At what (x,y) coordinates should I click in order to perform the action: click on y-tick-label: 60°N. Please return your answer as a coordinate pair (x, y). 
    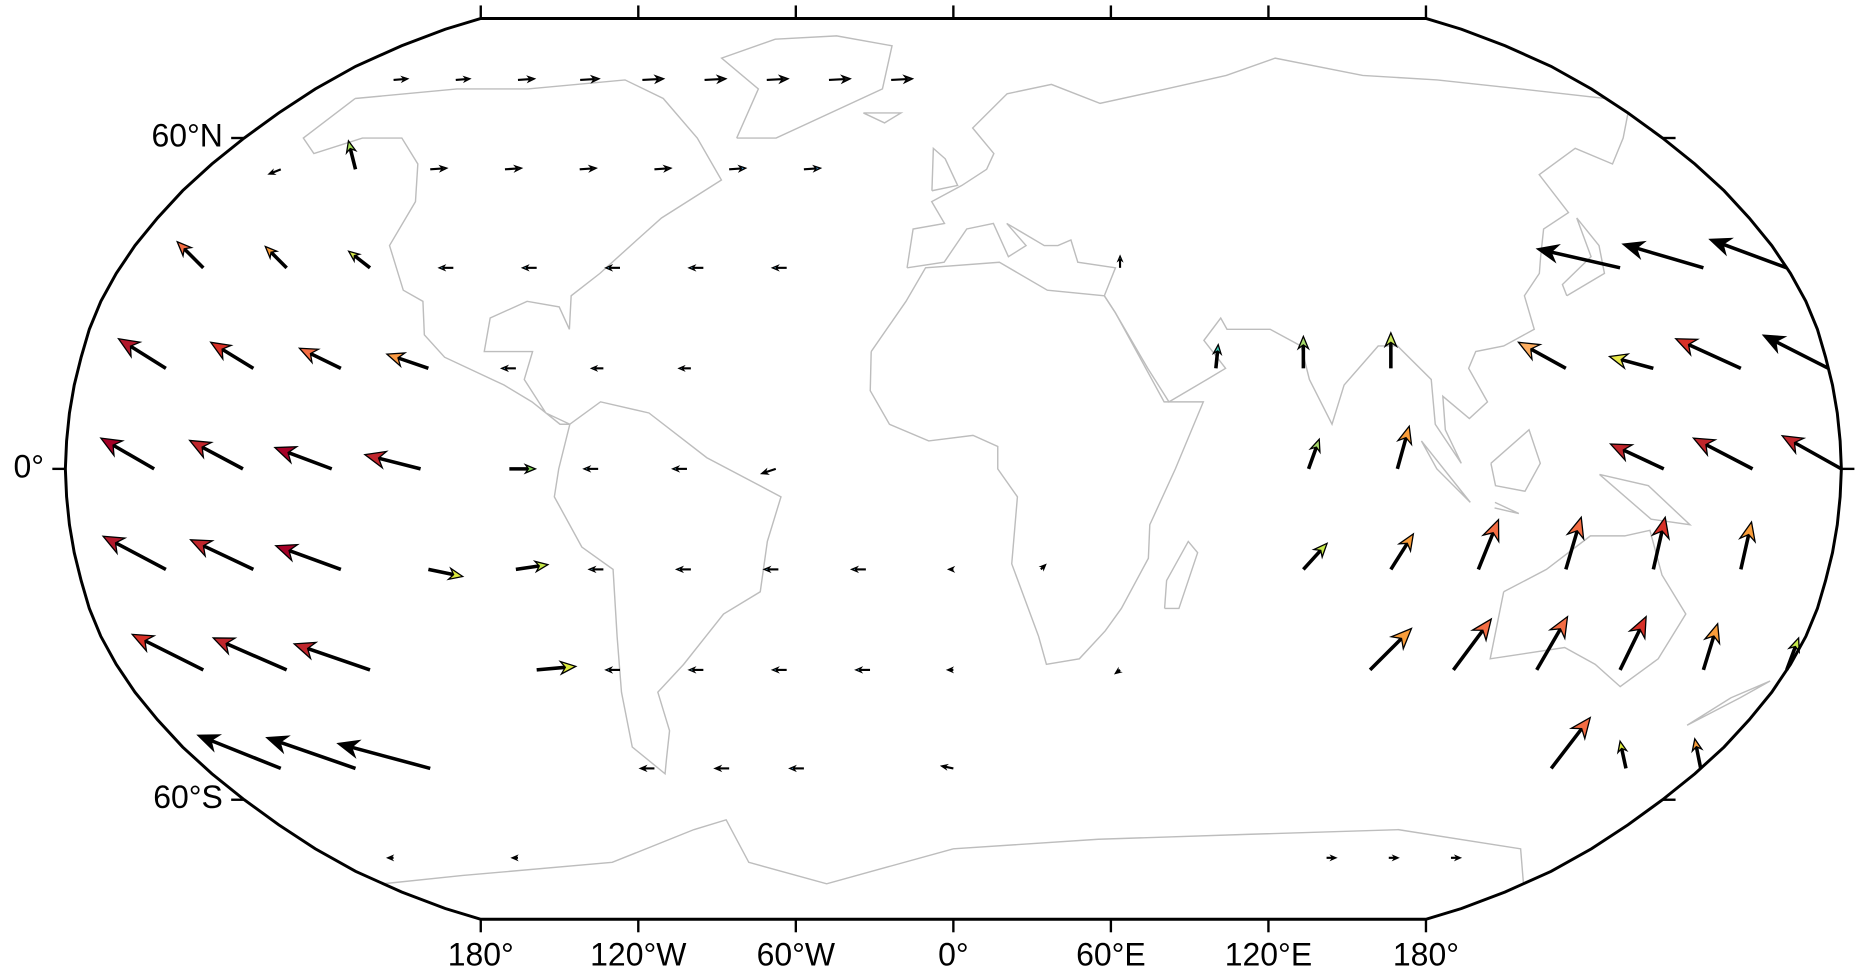
    Looking at the image, I should click on (186, 135).